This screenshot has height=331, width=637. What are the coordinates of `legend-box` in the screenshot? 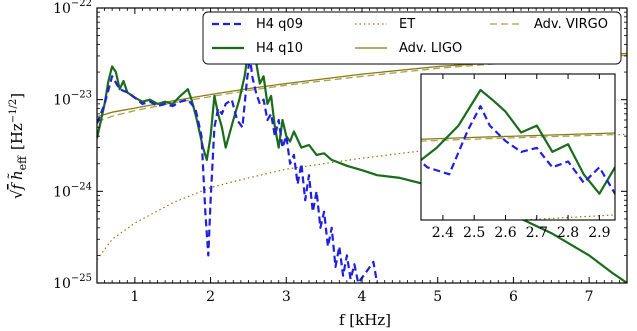 It's located at (412, 38).